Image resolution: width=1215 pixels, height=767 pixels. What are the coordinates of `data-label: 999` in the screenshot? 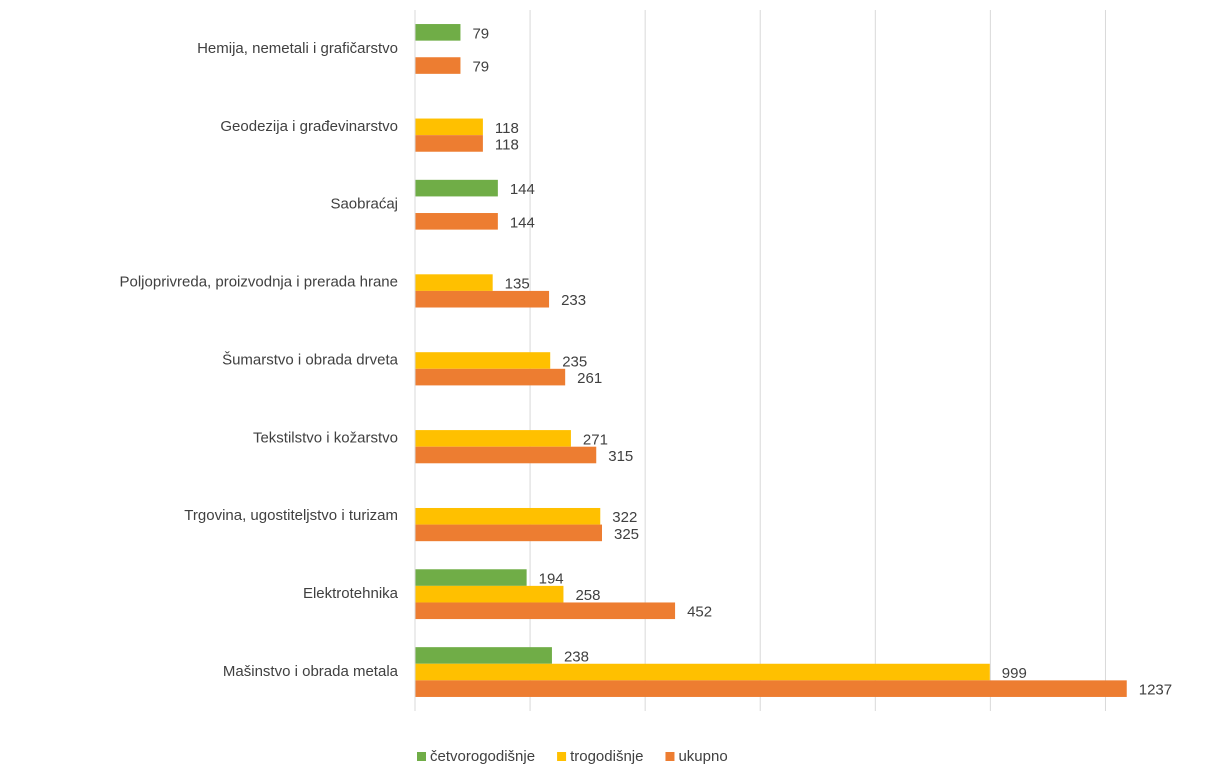 It's located at (1014, 673).